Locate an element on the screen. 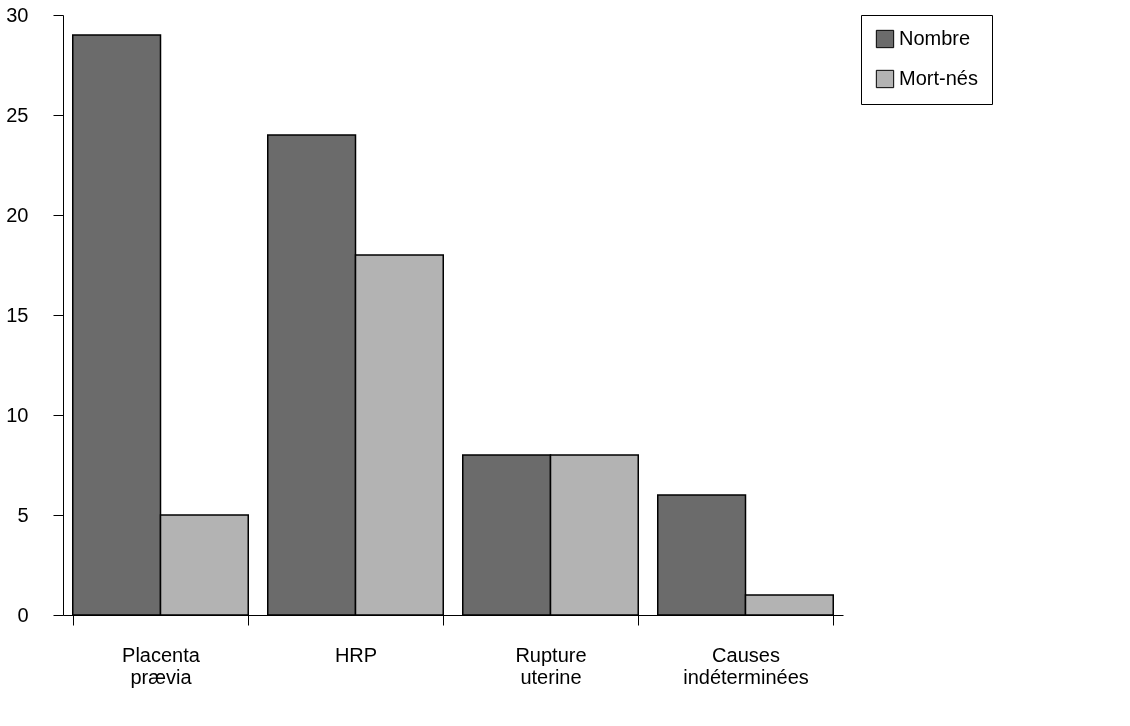  x-tick-label: Causes indéterminées is located at coordinates (746, 665).